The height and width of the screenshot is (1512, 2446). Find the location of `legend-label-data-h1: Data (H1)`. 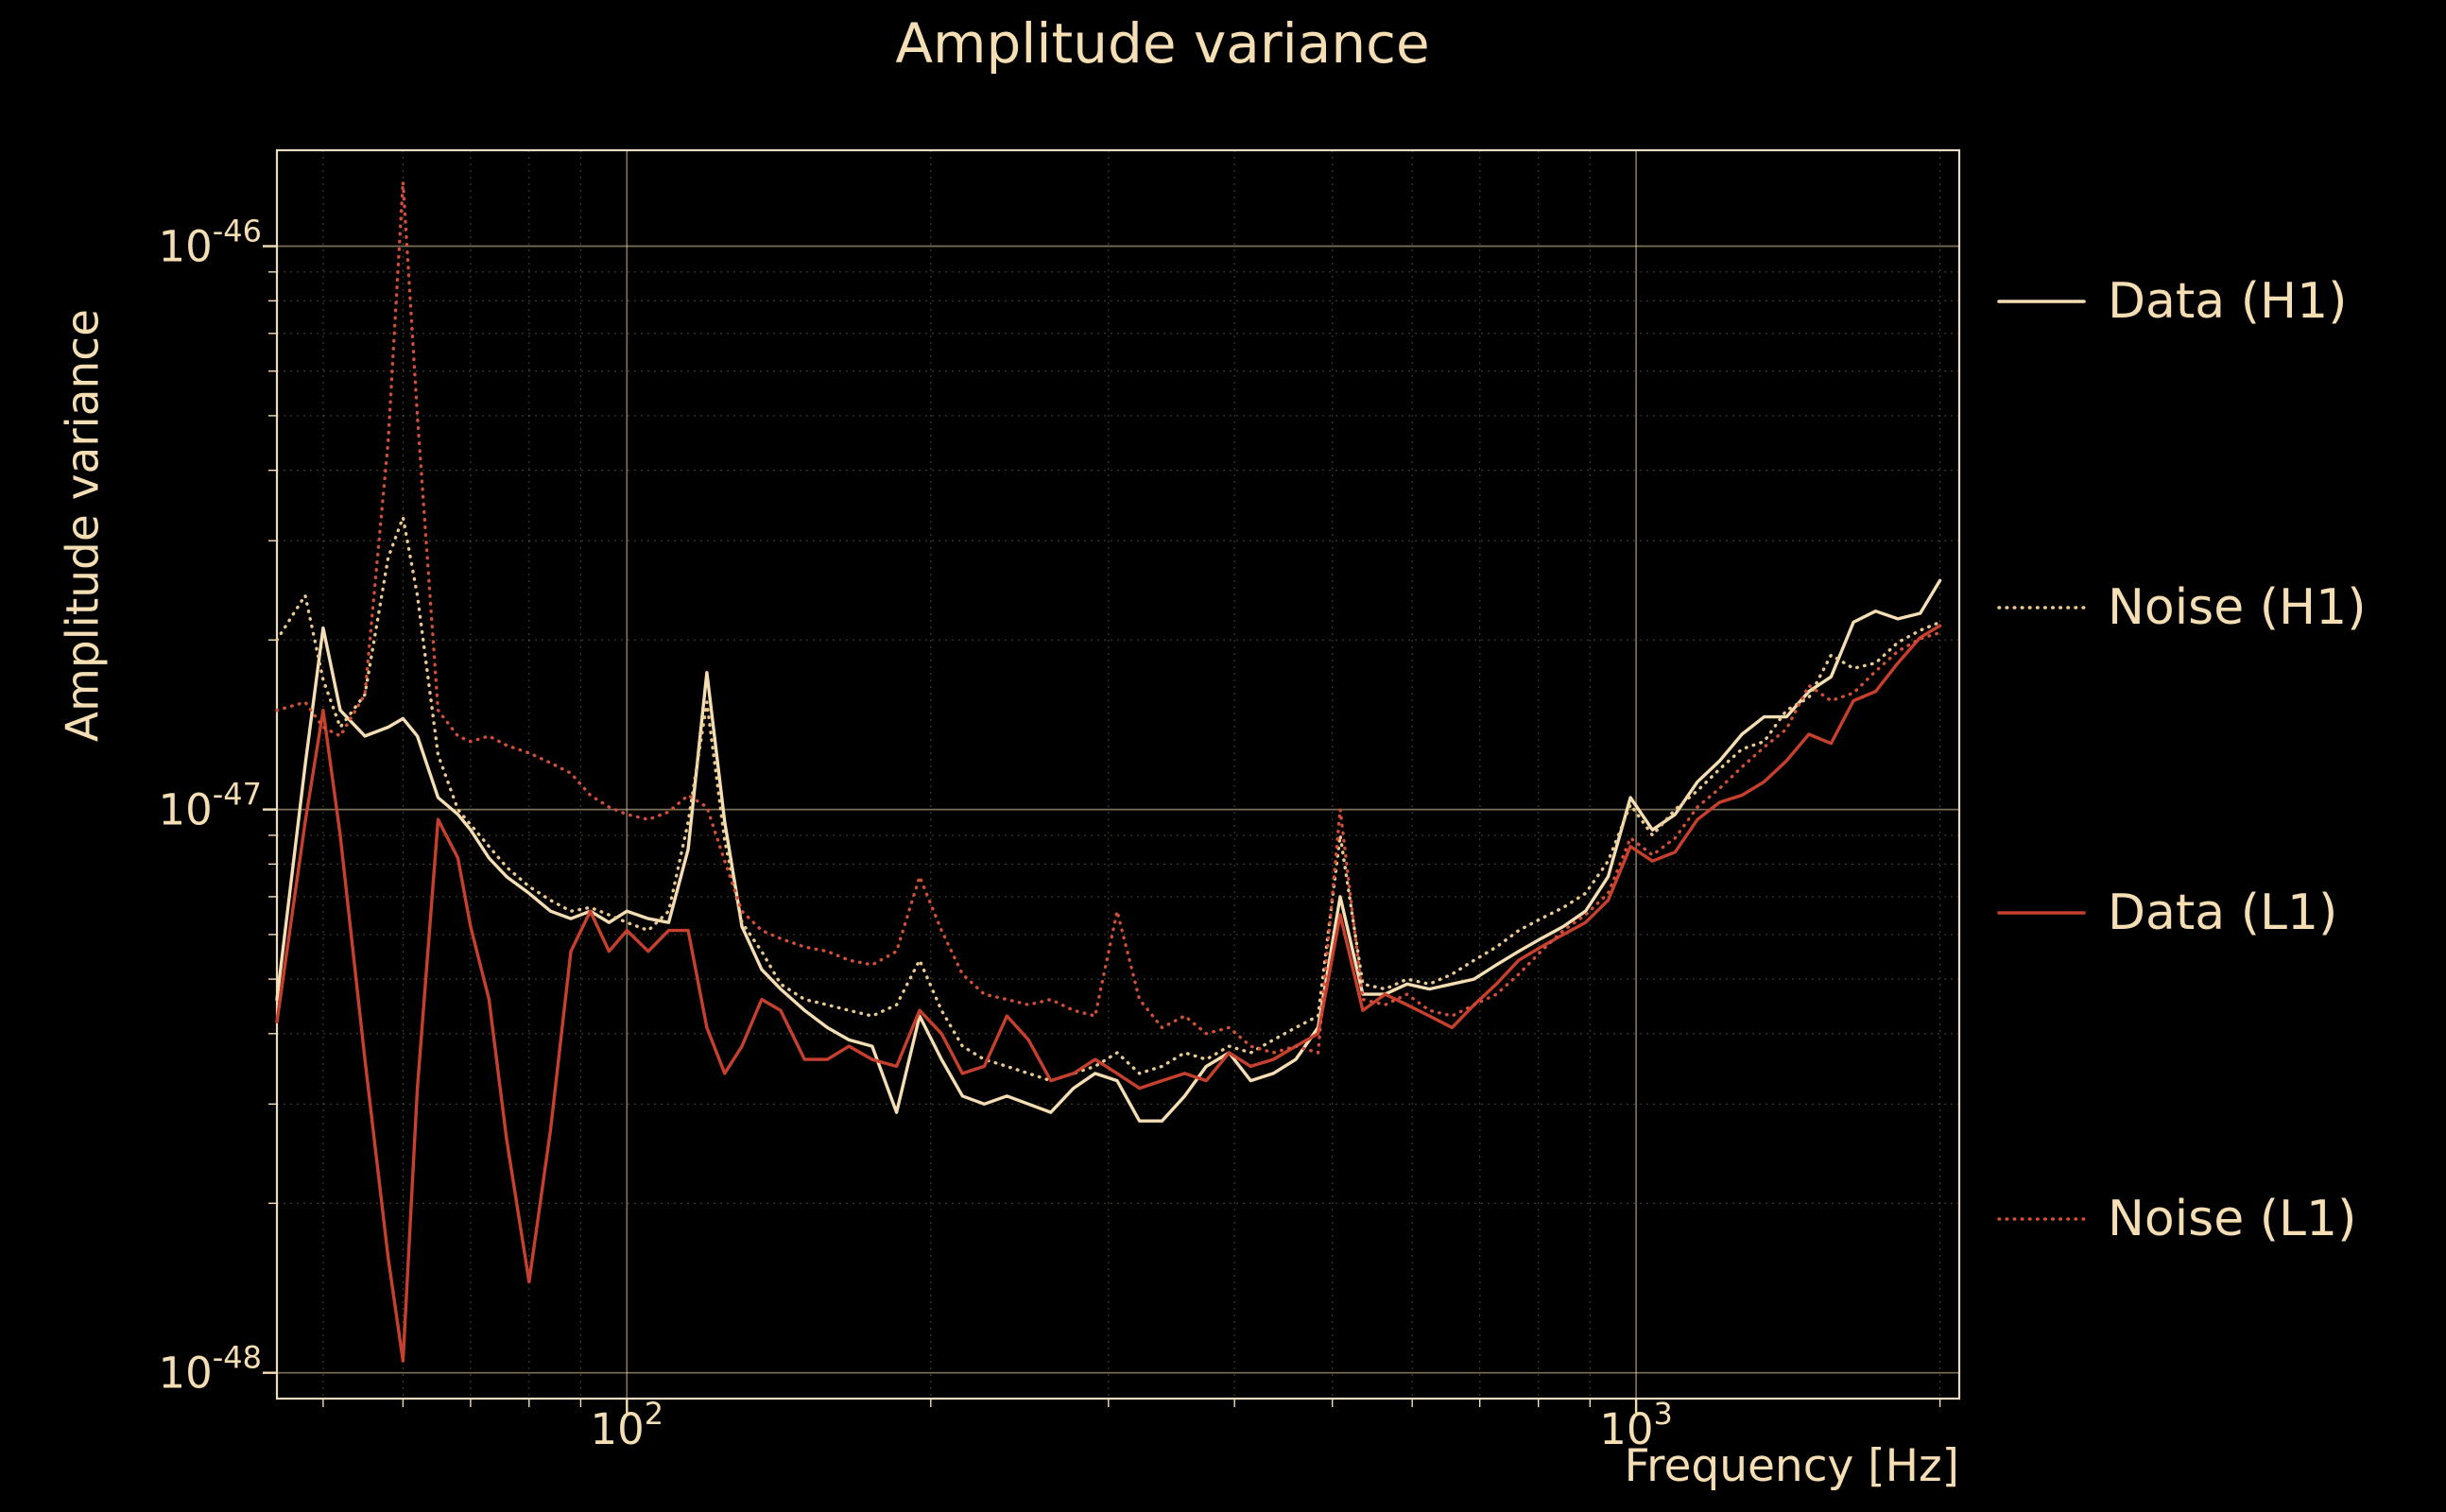

legend-label-data-h1: Data (H1) is located at coordinates (2228, 301).